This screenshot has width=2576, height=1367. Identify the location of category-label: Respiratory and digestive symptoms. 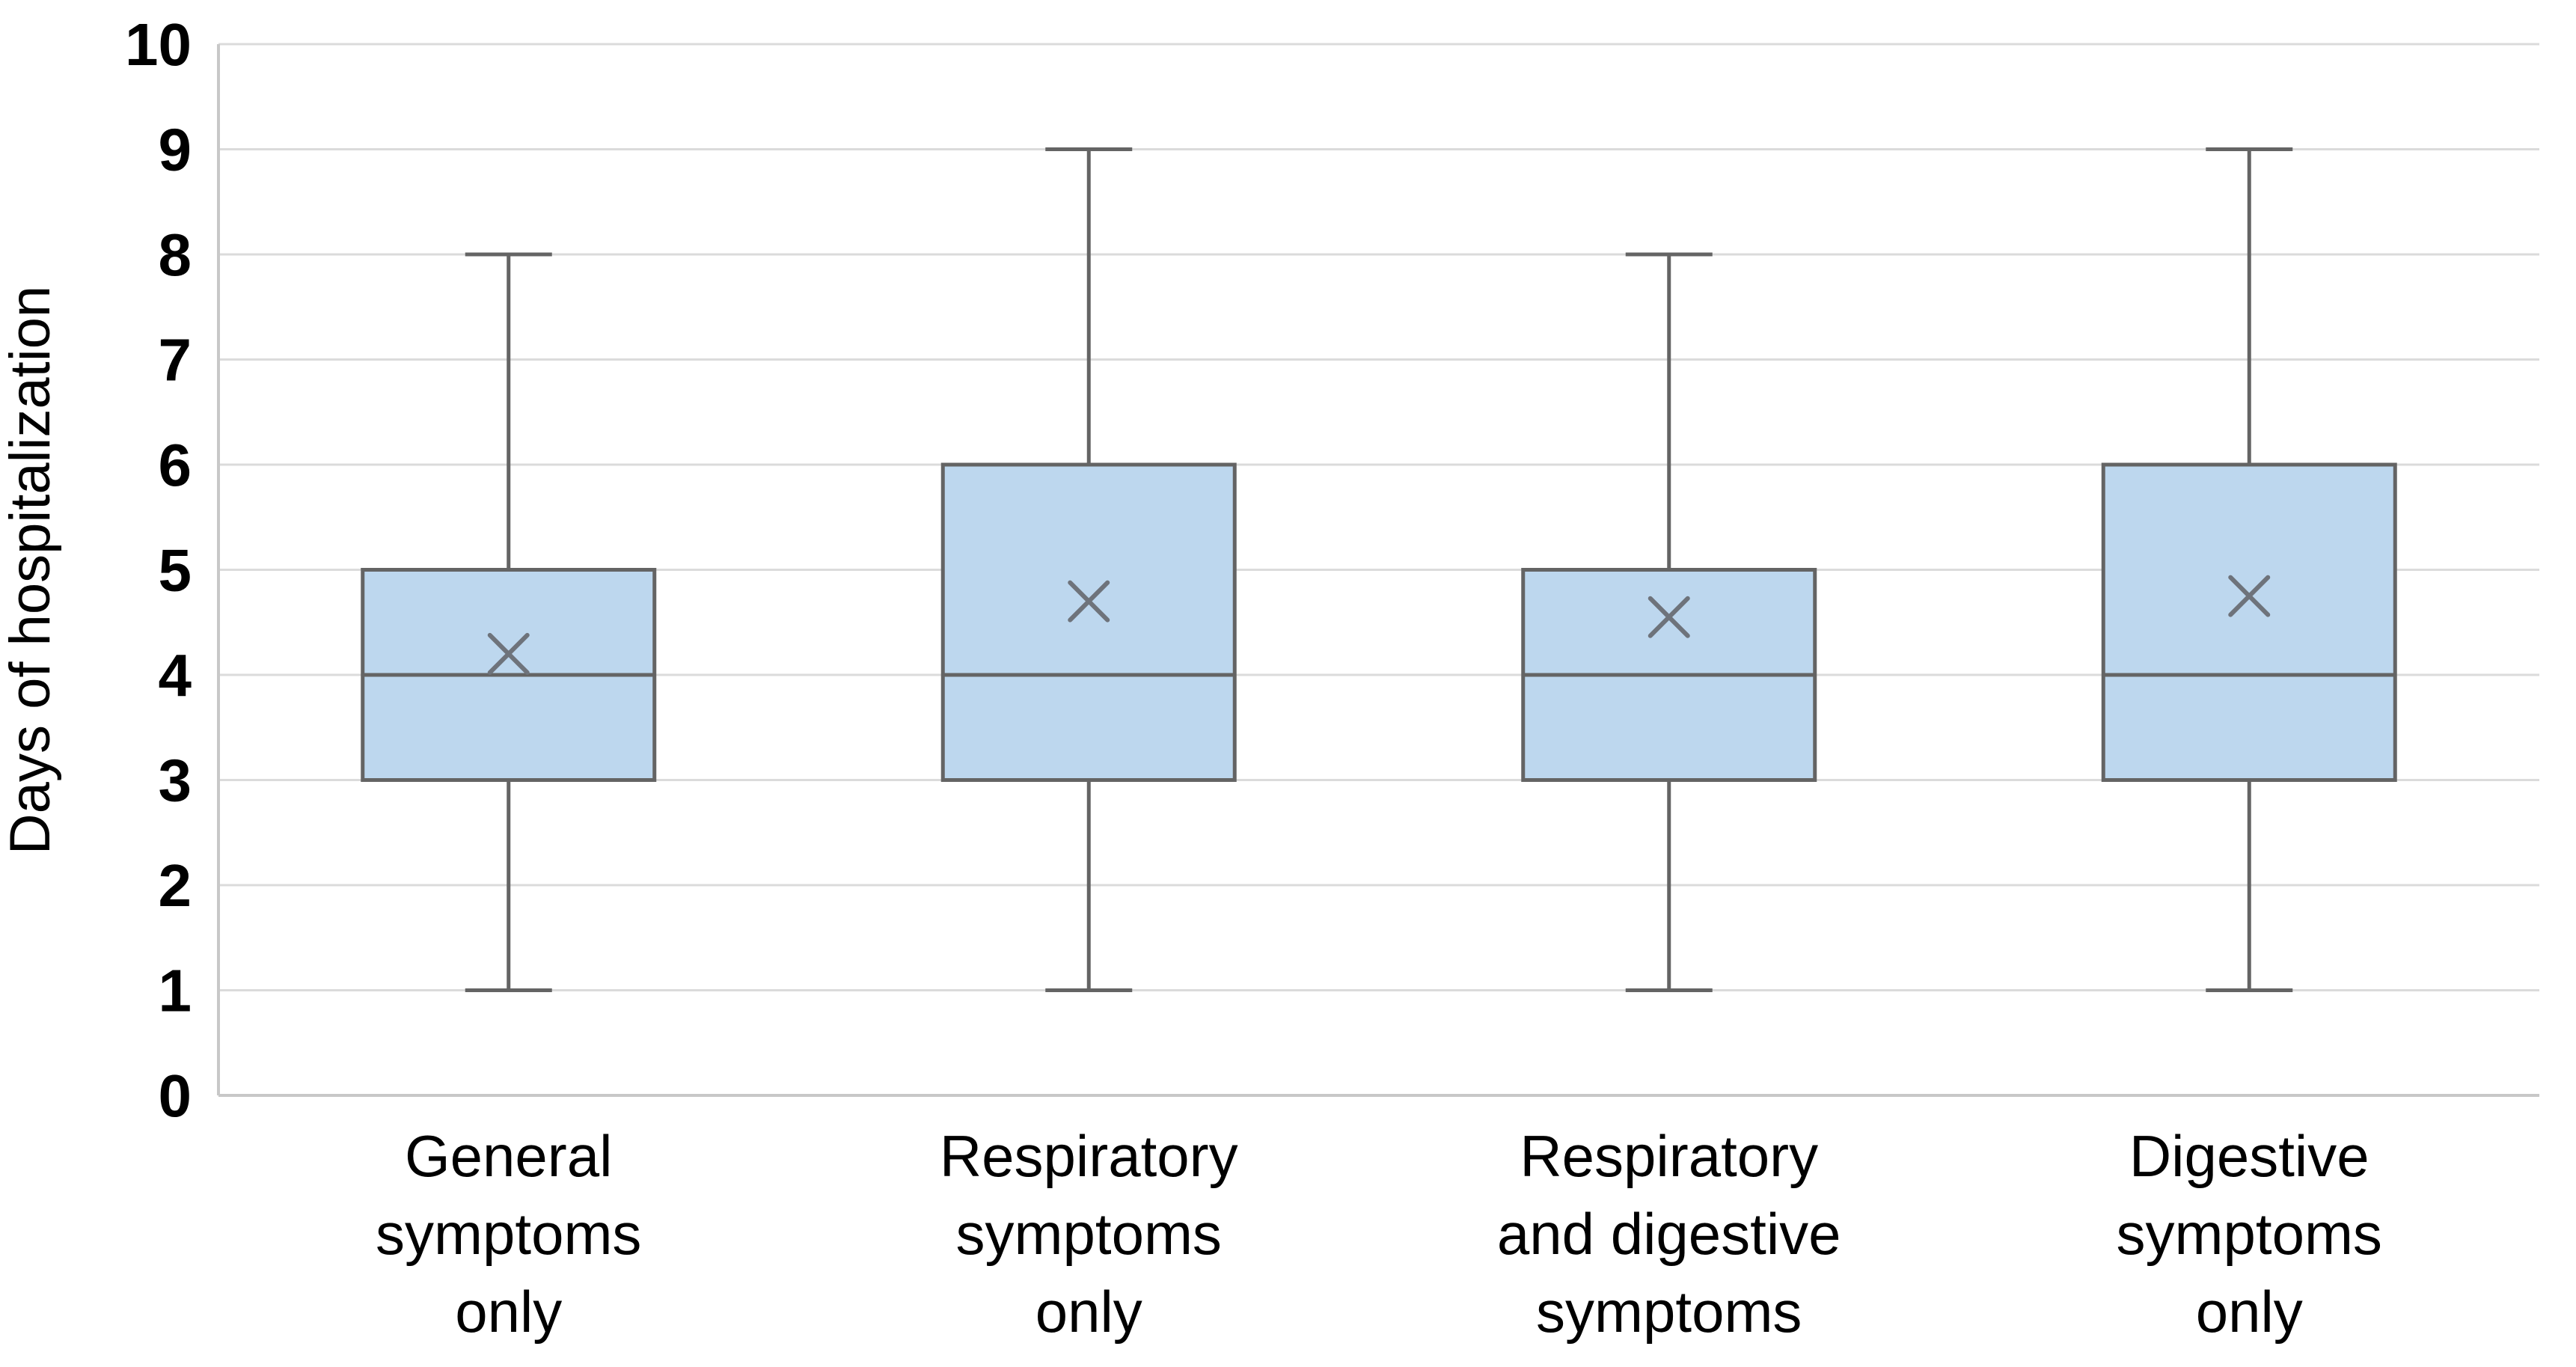
(1669, 1234).